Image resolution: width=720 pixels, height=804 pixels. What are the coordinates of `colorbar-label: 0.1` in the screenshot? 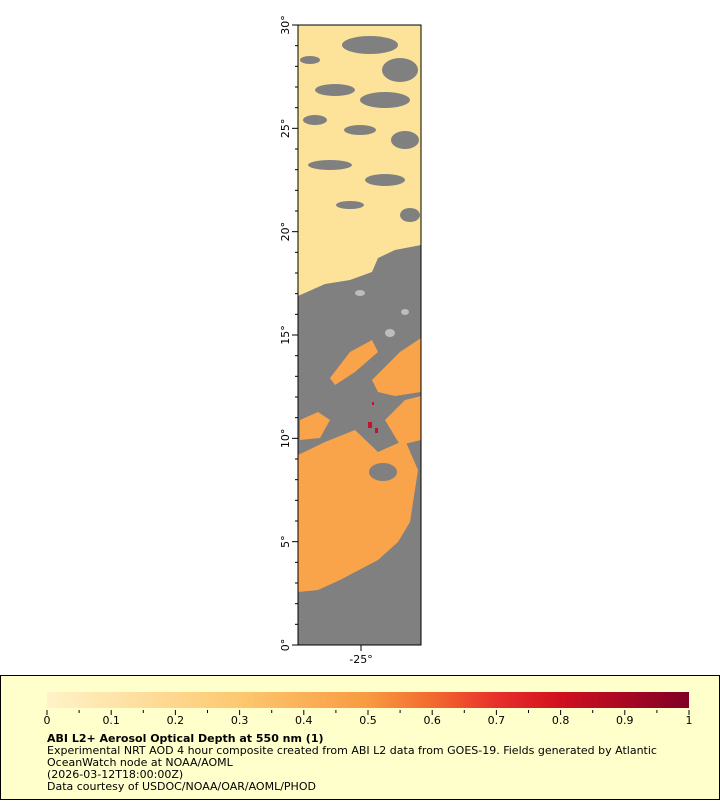 It's located at (111, 720).